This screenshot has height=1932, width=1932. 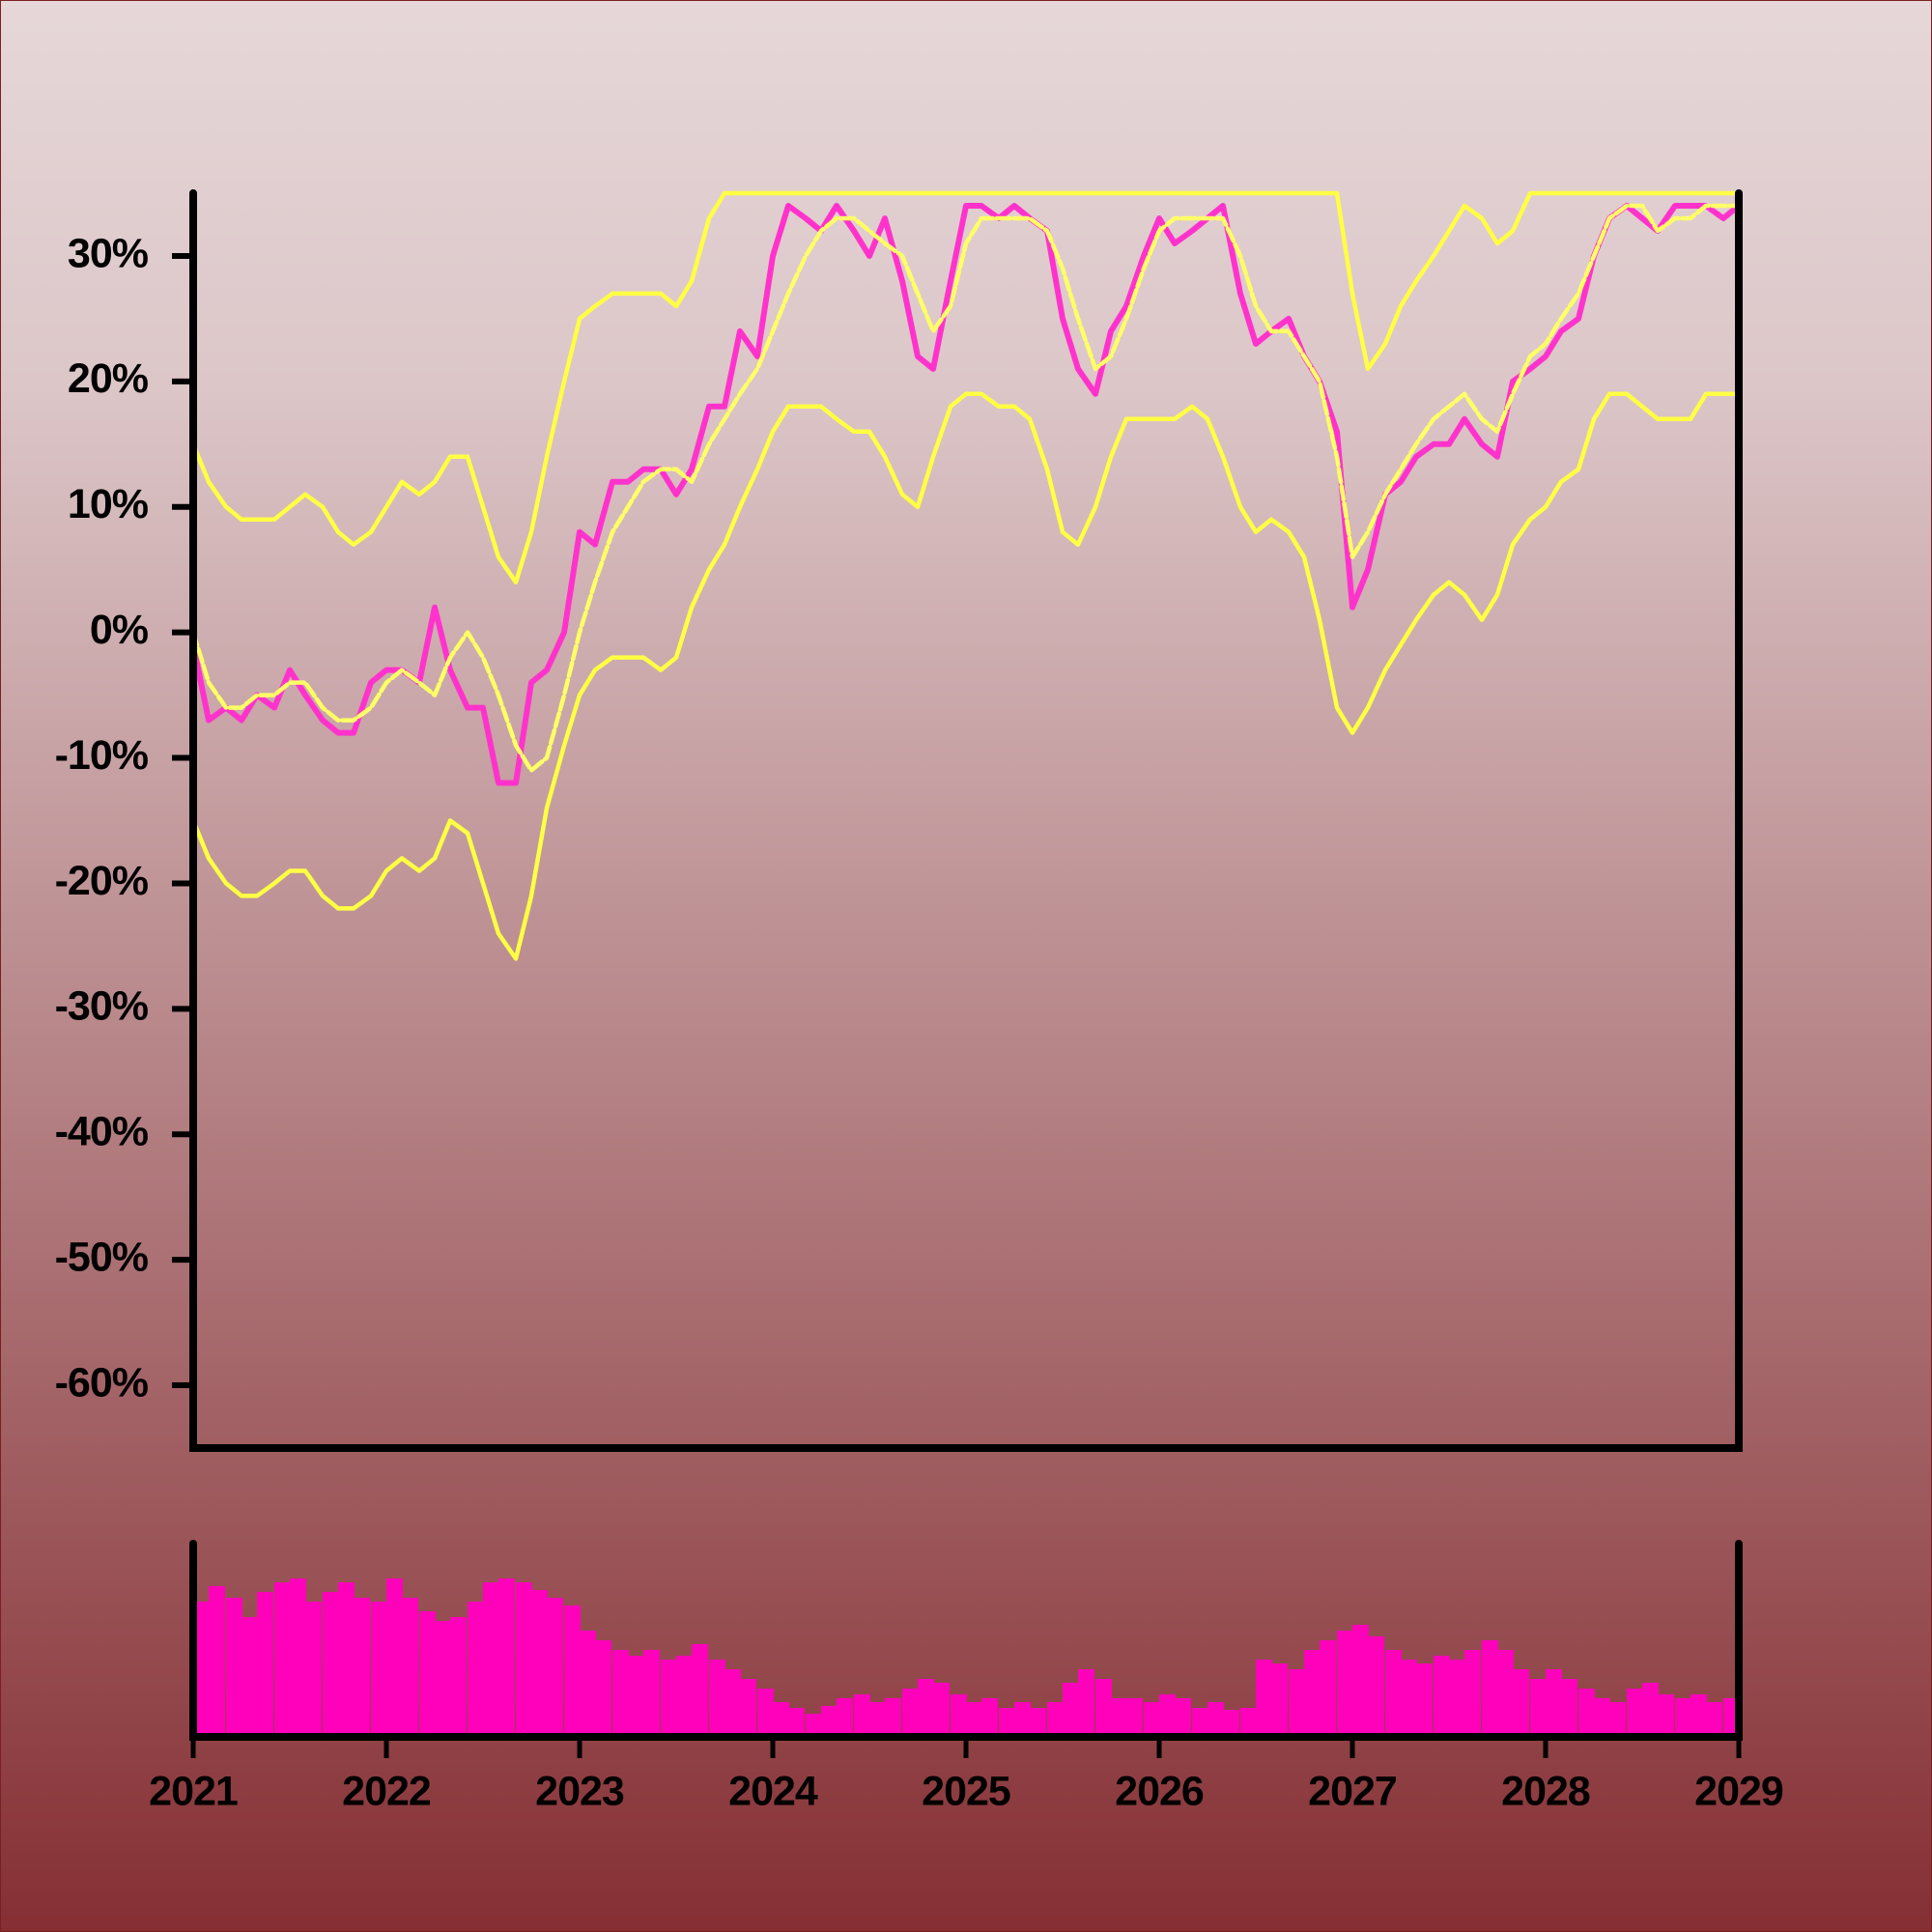 What do you see at coordinates (102, 1382) in the screenshot?
I see `y-tick-label: -60%` at bounding box center [102, 1382].